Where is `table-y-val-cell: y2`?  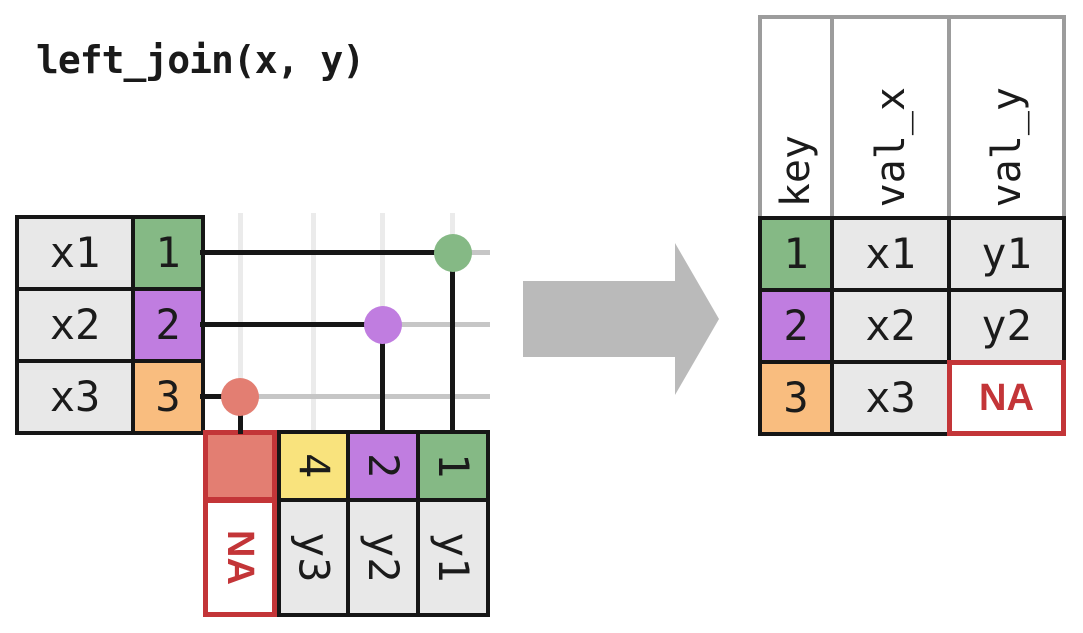 table-y-val-cell: y2 is located at coordinates (383, 557).